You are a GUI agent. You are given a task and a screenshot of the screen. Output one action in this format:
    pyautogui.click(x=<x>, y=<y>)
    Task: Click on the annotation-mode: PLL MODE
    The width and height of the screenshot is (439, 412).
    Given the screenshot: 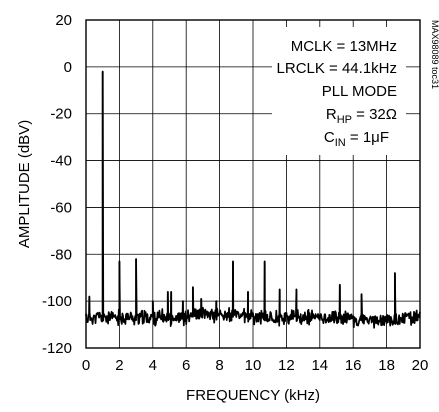 What is the action you would take?
    pyautogui.click(x=359, y=91)
    